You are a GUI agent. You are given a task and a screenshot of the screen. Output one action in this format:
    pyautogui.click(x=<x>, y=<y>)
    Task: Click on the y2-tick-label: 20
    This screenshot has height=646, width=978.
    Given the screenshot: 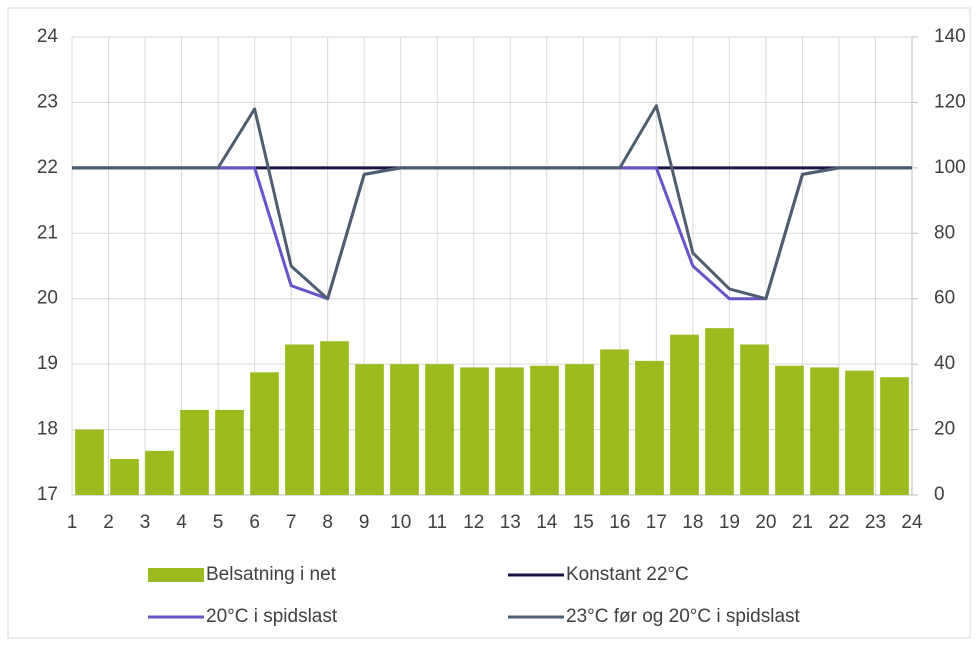 What is the action you would take?
    pyautogui.click(x=944, y=429)
    